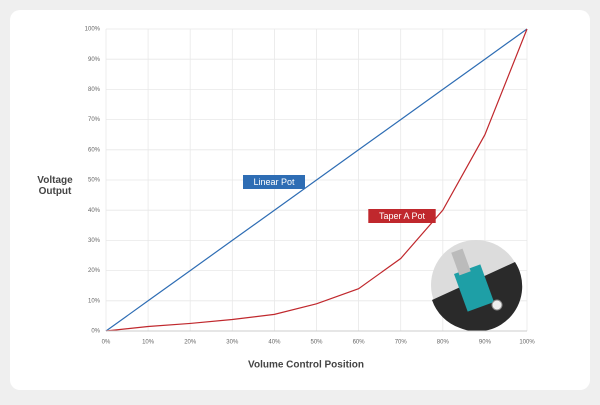 This screenshot has width=600, height=405. What do you see at coordinates (316, 343) in the screenshot?
I see `x-tick-label: 50%` at bounding box center [316, 343].